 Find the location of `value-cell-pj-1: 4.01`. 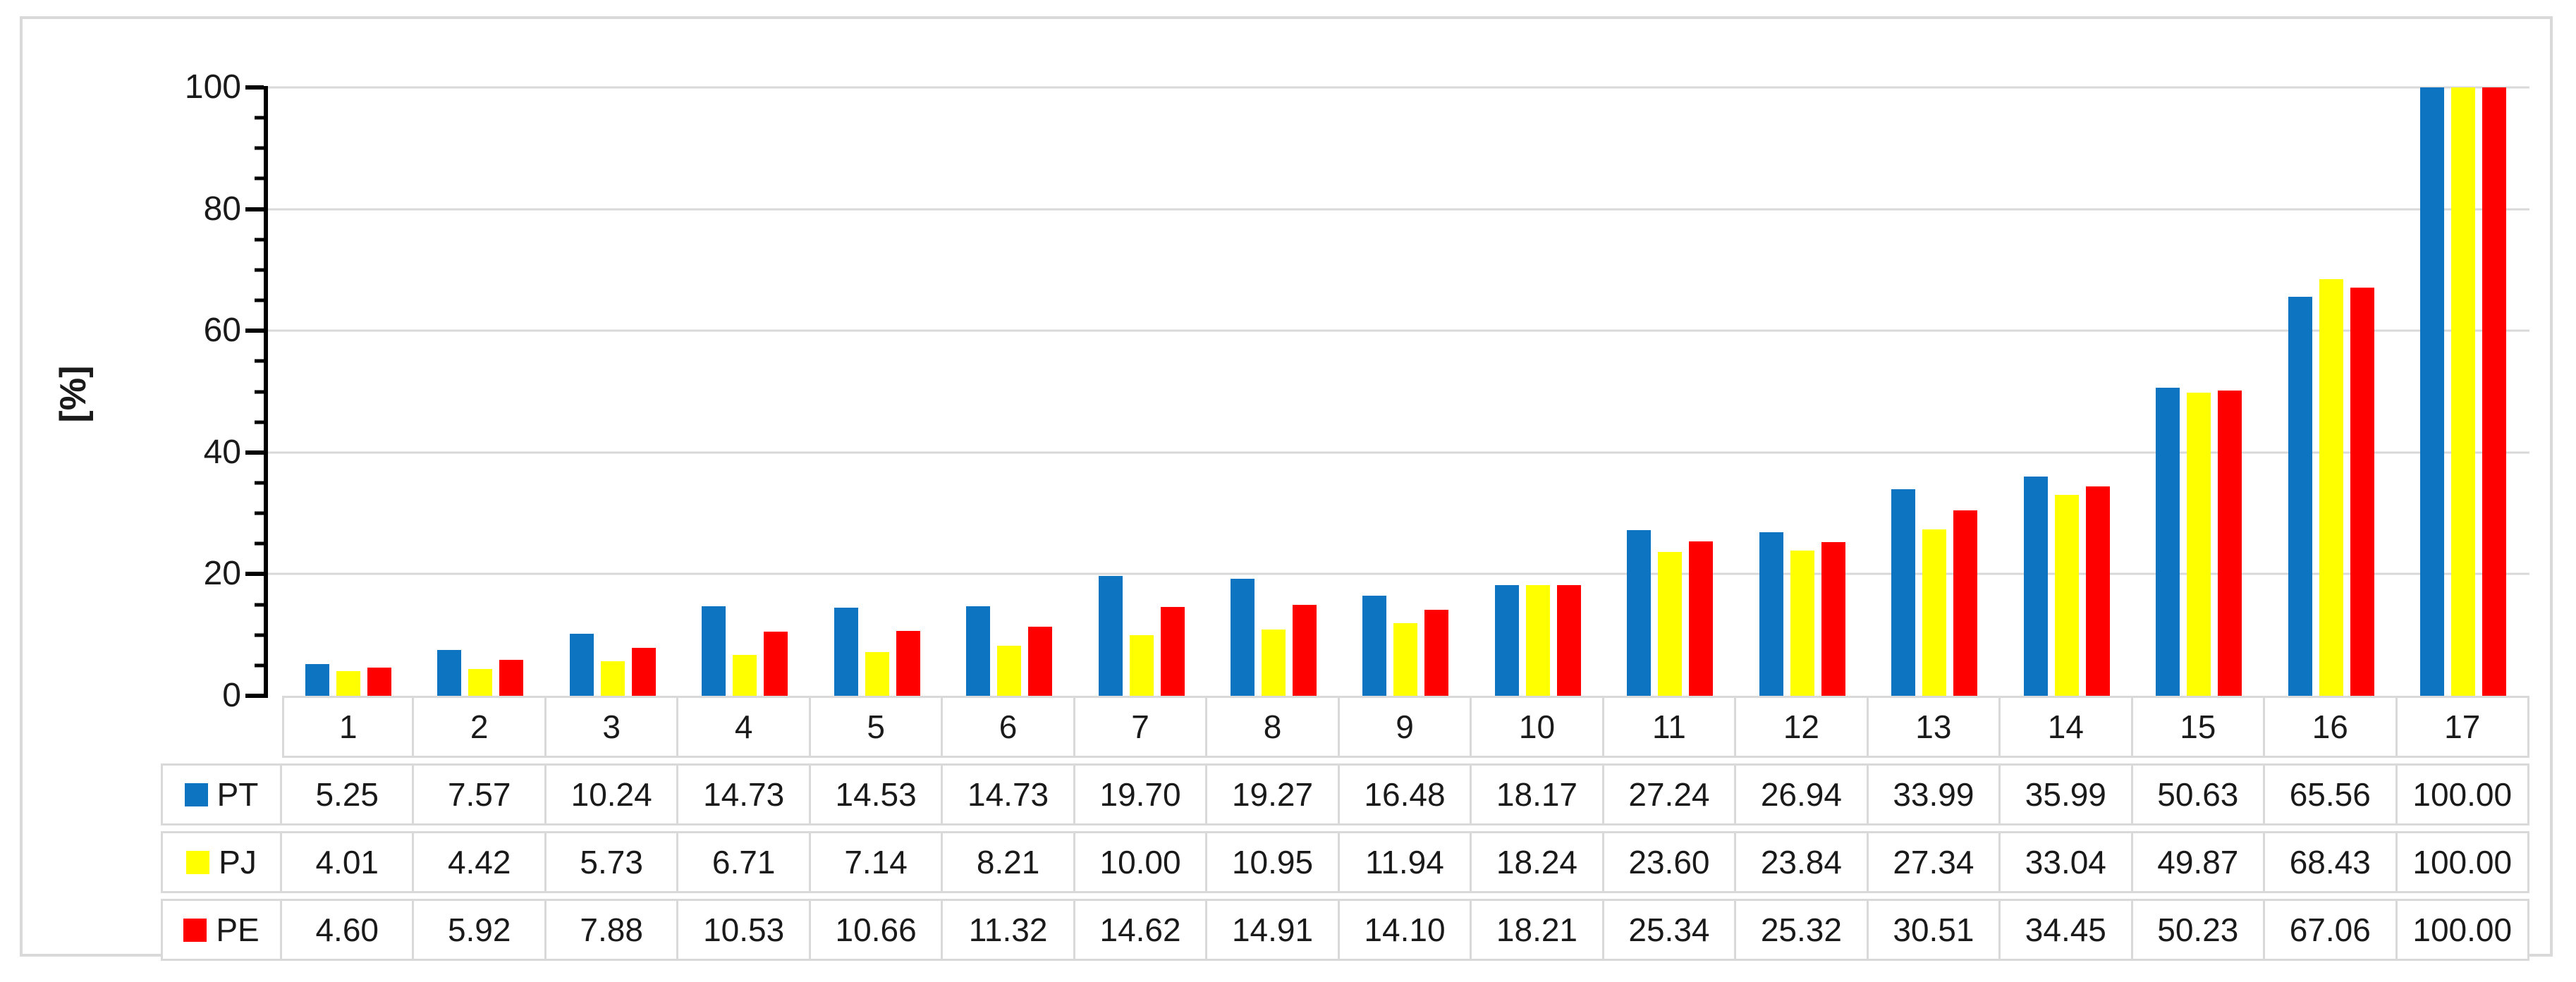

value-cell-pj-1: 4.01 is located at coordinates (349, 862).